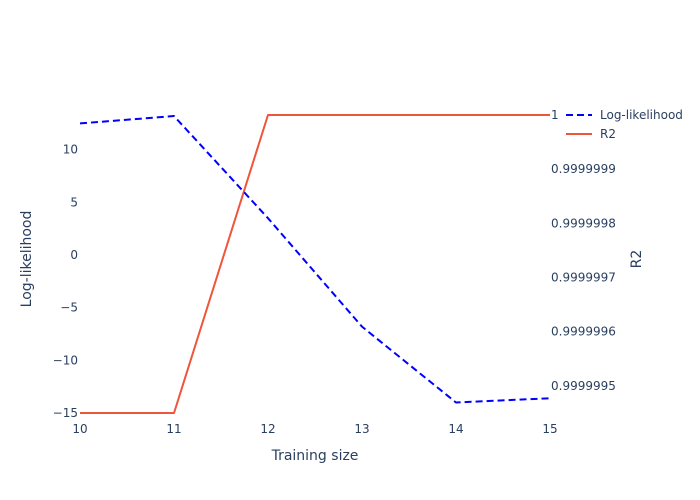 This screenshot has width=700, height=500. Describe the element at coordinates (555, 115) in the screenshot. I see `right-y-tick-label: 1` at that location.